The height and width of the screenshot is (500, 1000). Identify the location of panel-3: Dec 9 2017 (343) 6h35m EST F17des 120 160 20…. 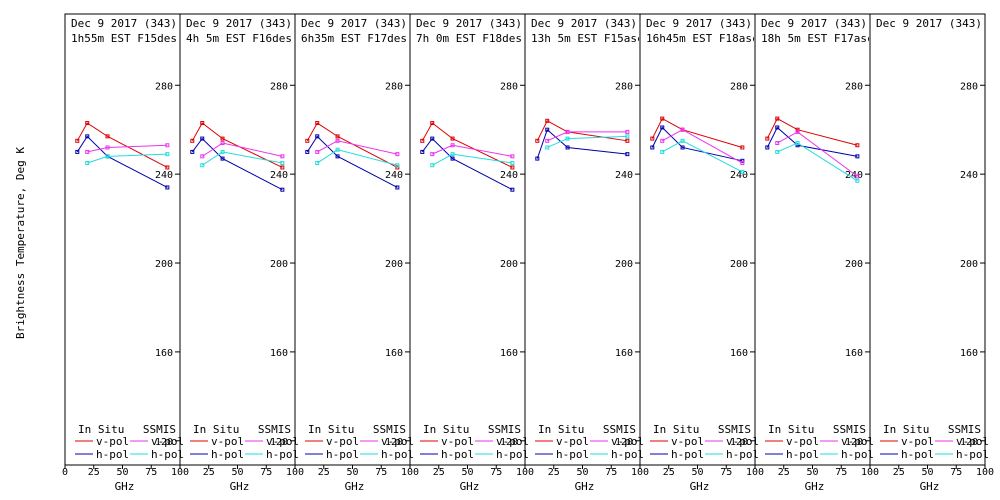
(356, 253).